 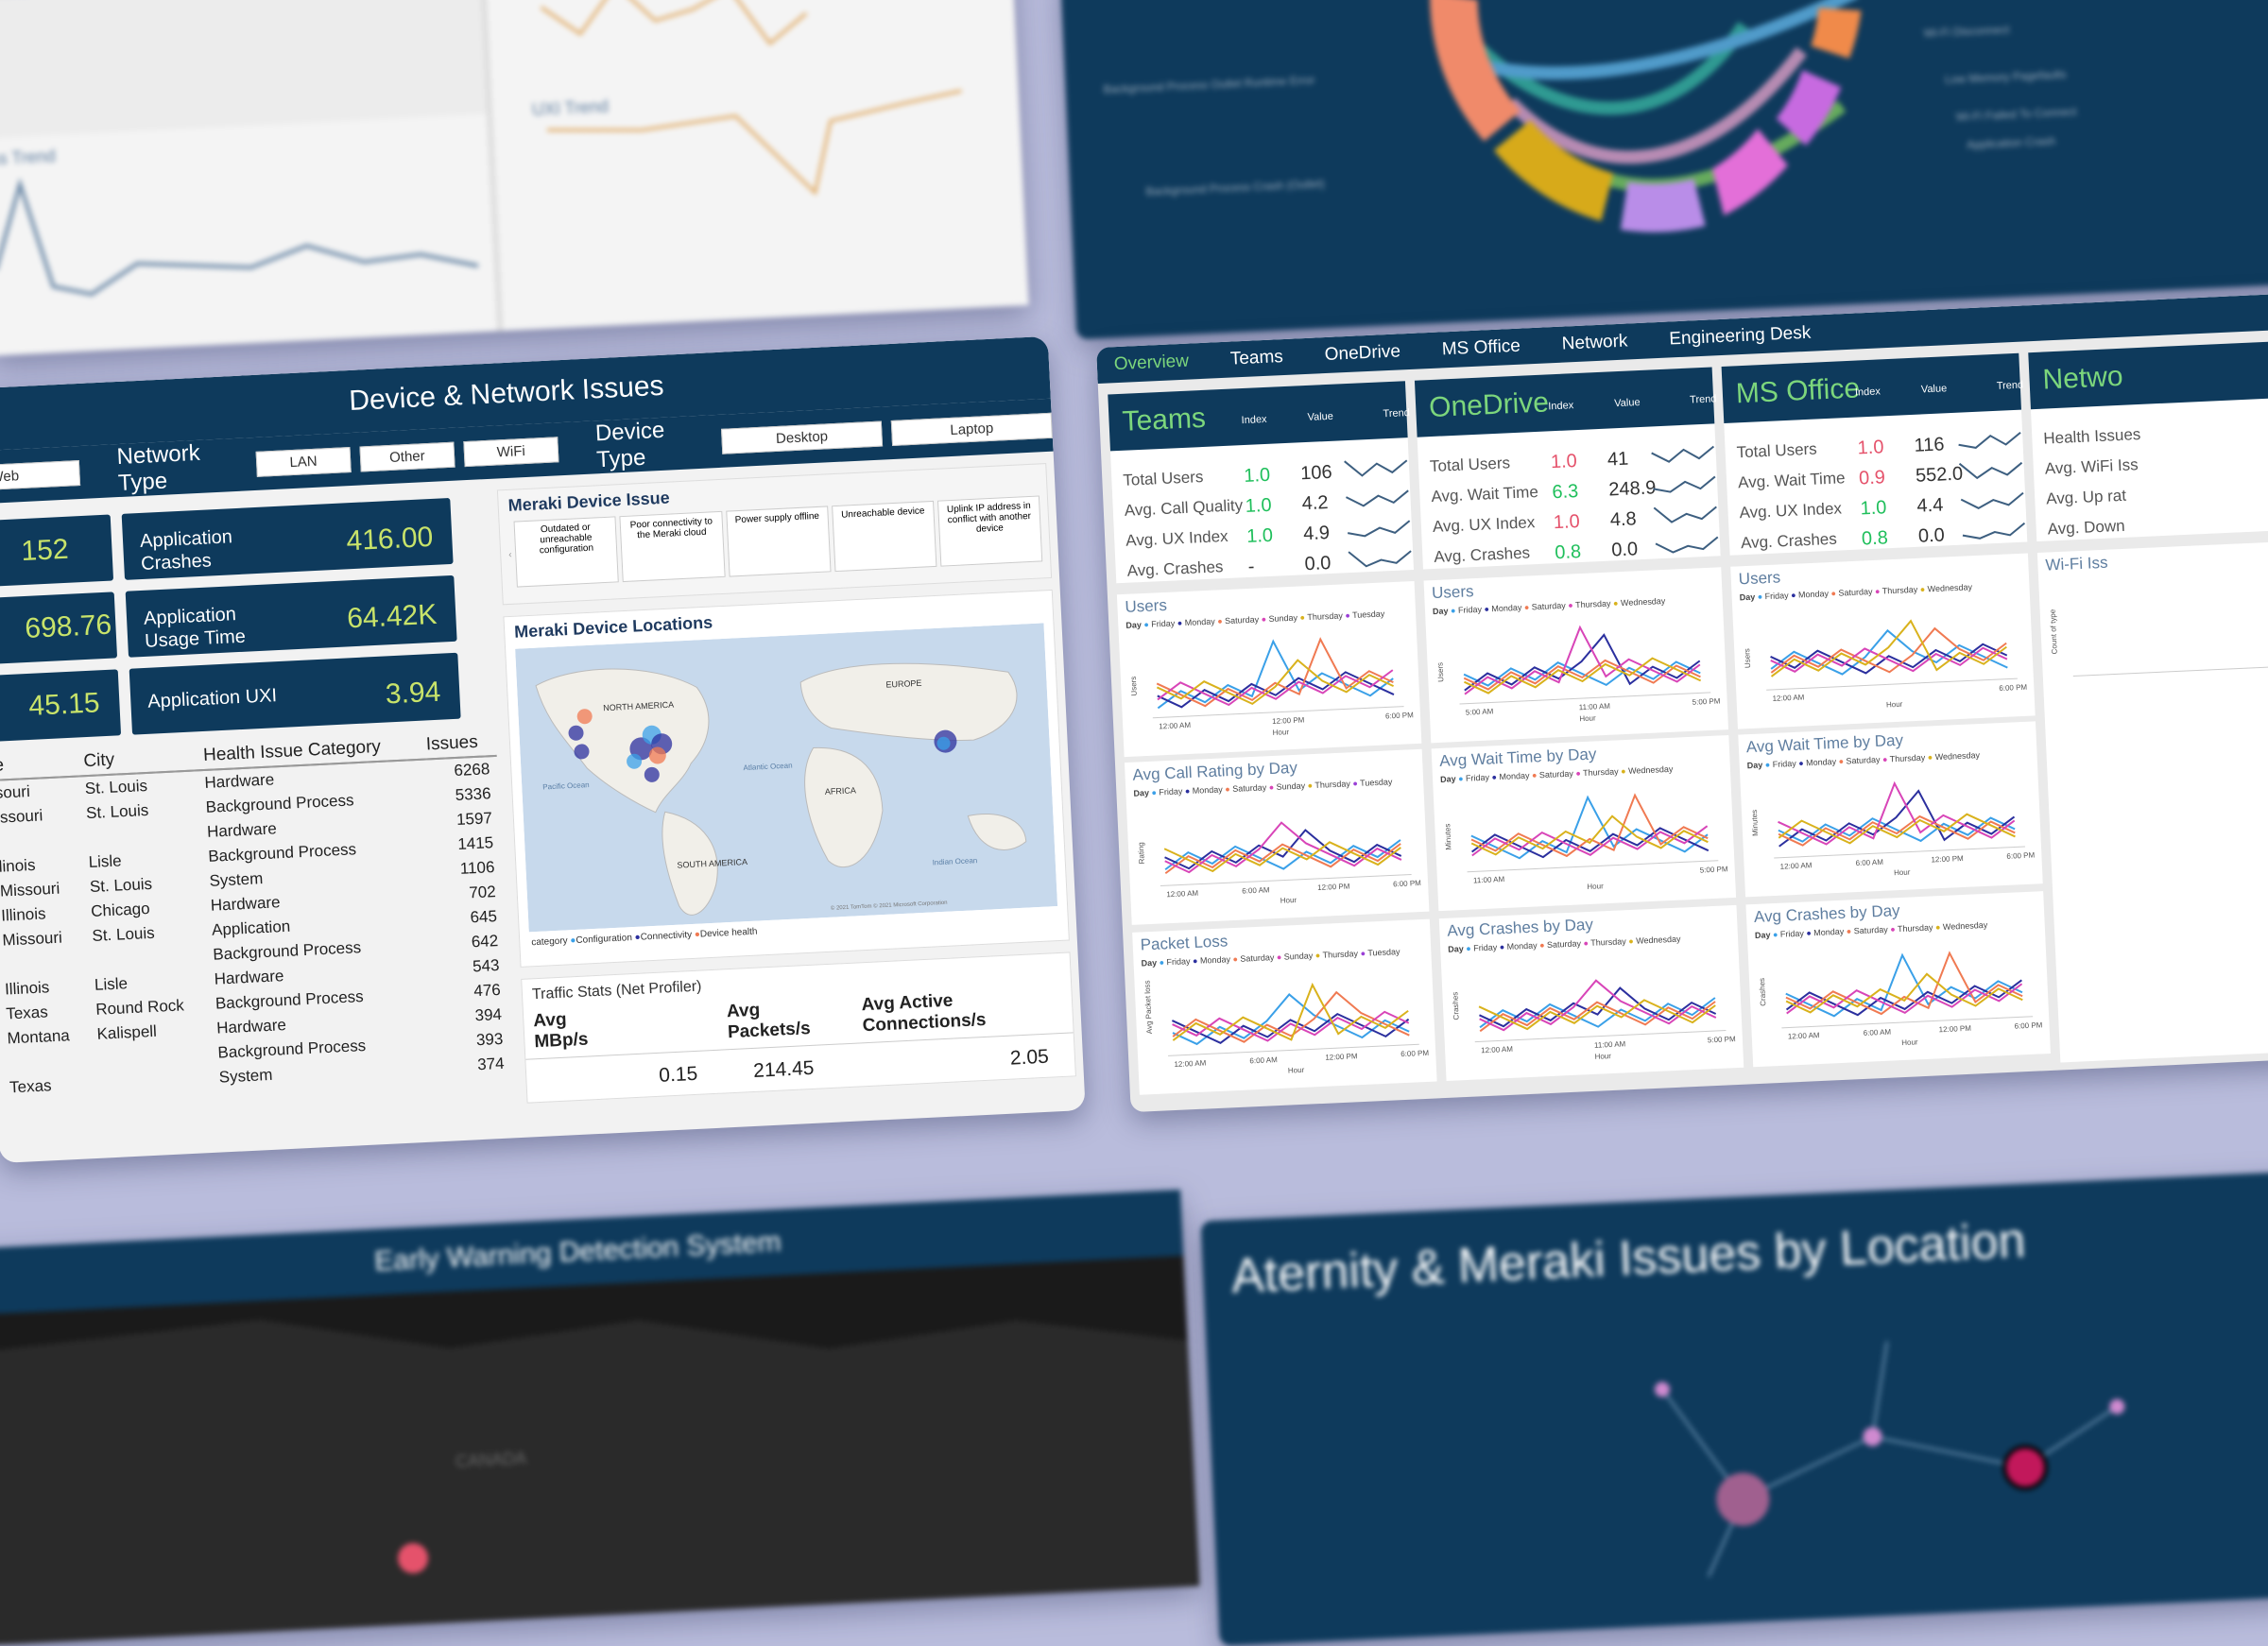 What do you see at coordinates (1178, 962) in the screenshot?
I see `legend-day: Friday` at bounding box center [1178, 962].